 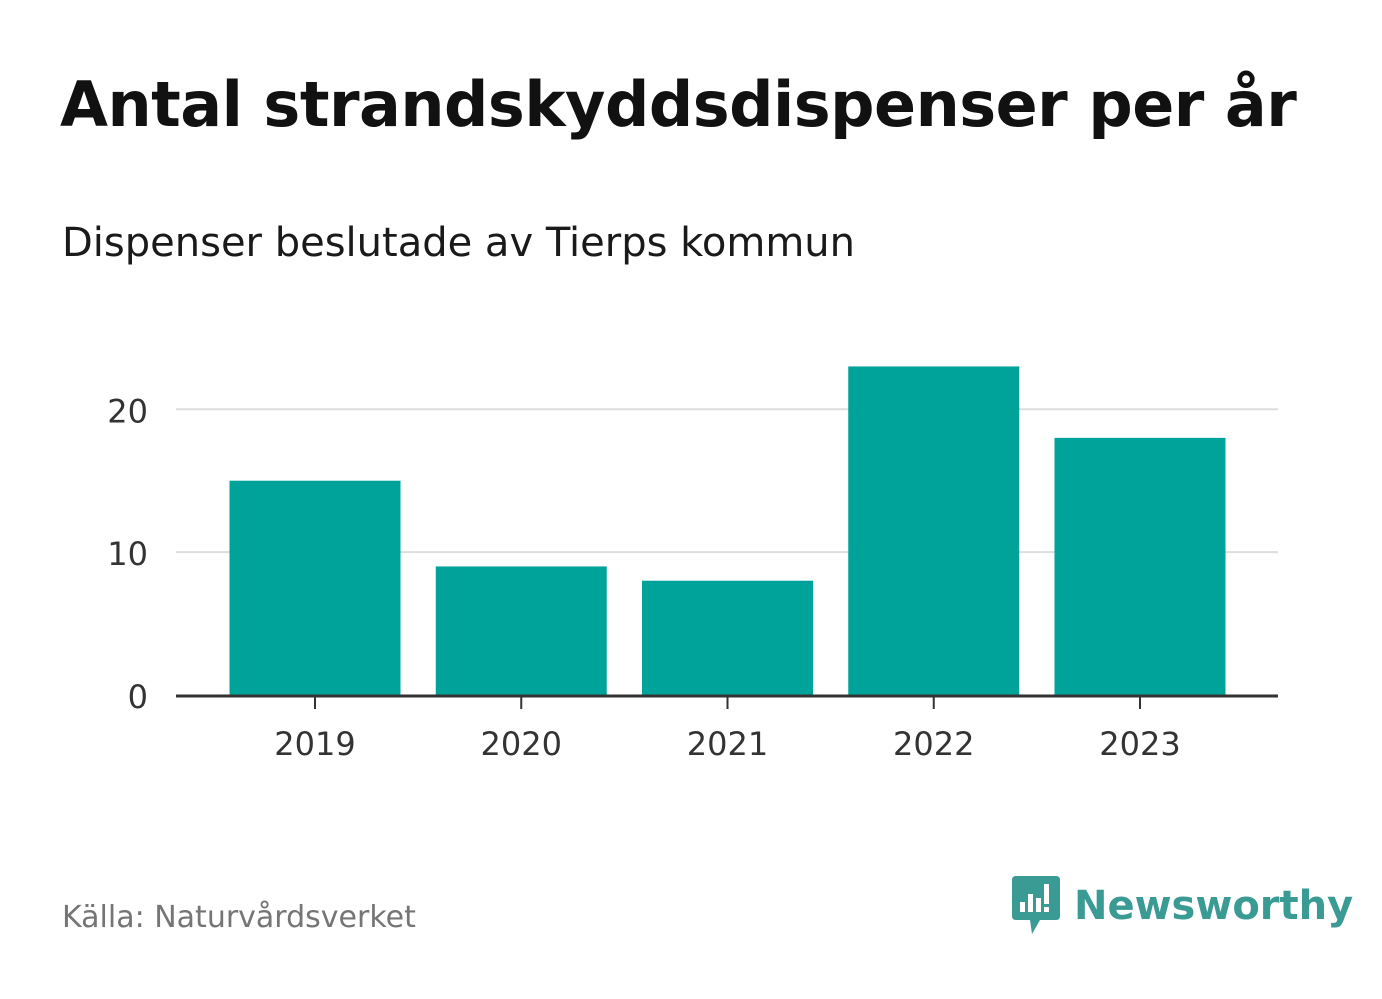 What do you see at coordinates (127, 411) in the screenshot?
I see `y-tick-label: 20` at bounding box center [127, 411].